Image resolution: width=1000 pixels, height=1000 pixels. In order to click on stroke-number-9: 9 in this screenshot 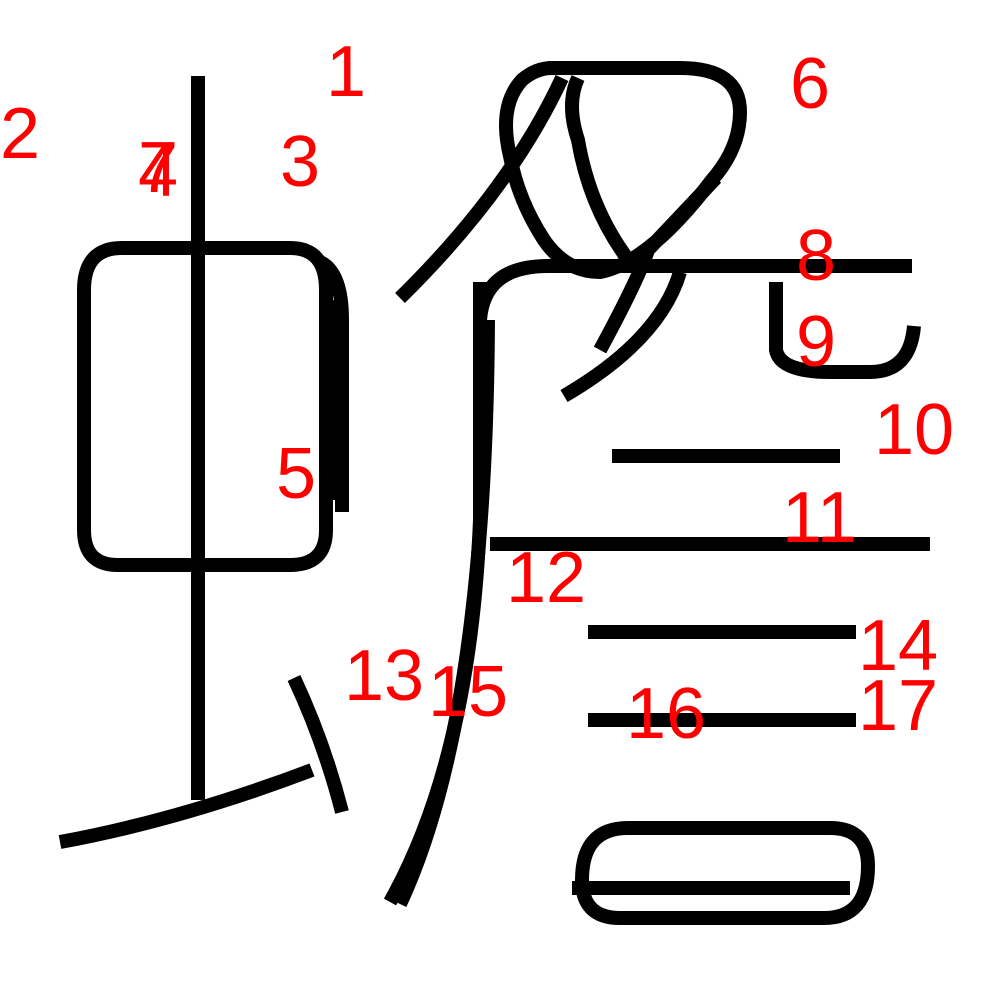, I will do `click(816, 342)`.